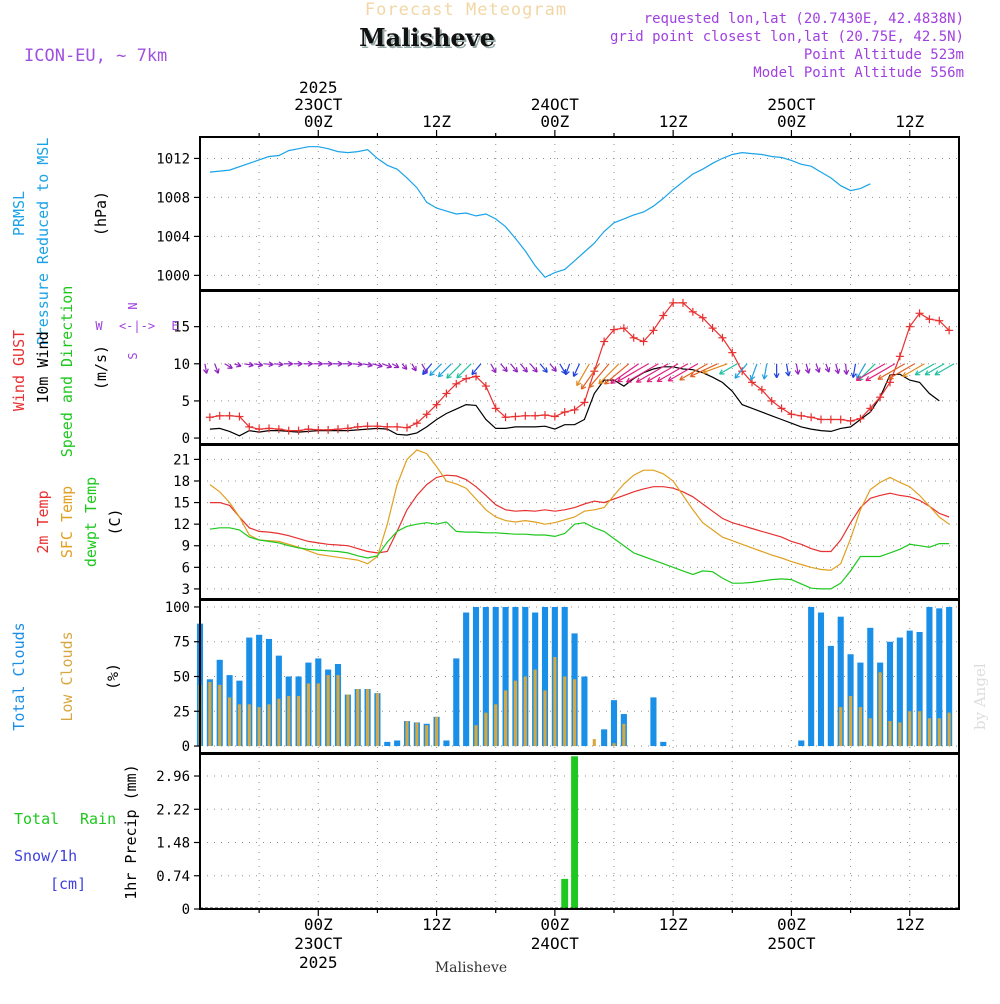 This screenshot has height=1004, width=1000. What do you see at coordinates (579, 510) in the screenshot?
I see `sfc-temp-line` at bounding box center [579, 510].